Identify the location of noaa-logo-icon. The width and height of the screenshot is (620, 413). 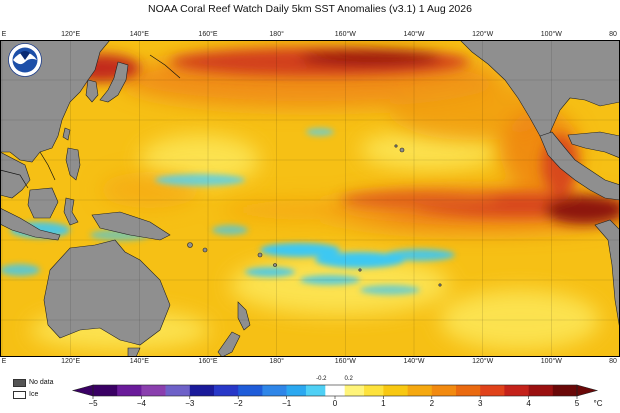
(25, 60).